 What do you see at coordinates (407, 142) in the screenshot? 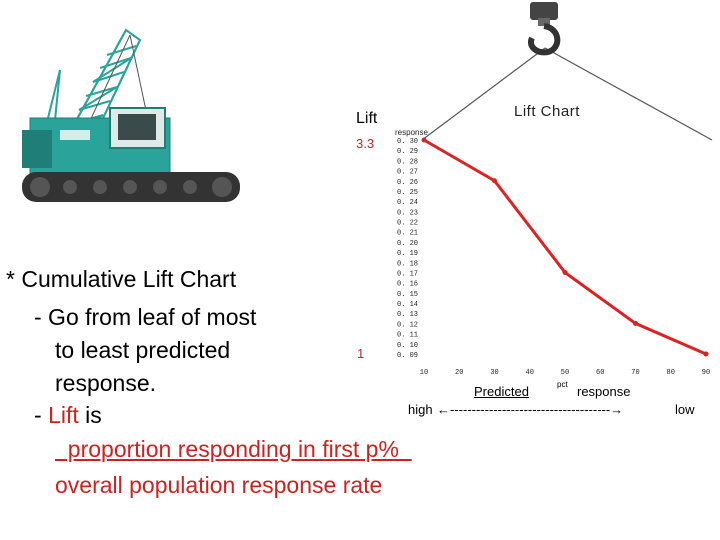
I see `y-tick-label: 0. 30` at bounding box center [407, 142].